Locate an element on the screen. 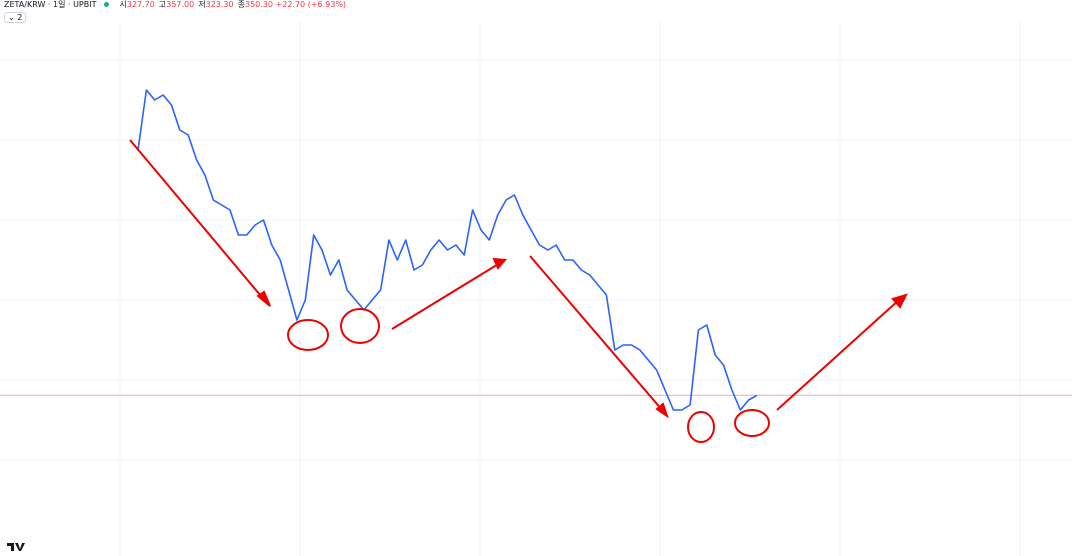  label: 고 is located at coordinates (162, 4).